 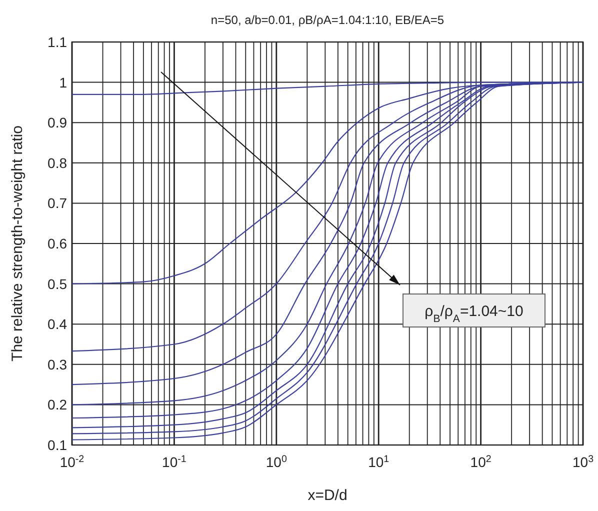 What do you see at coordinates (481, 462) in the screenshot?
I see `x-tick-label: 10$^{2}$` at bounding box center [481, 462].